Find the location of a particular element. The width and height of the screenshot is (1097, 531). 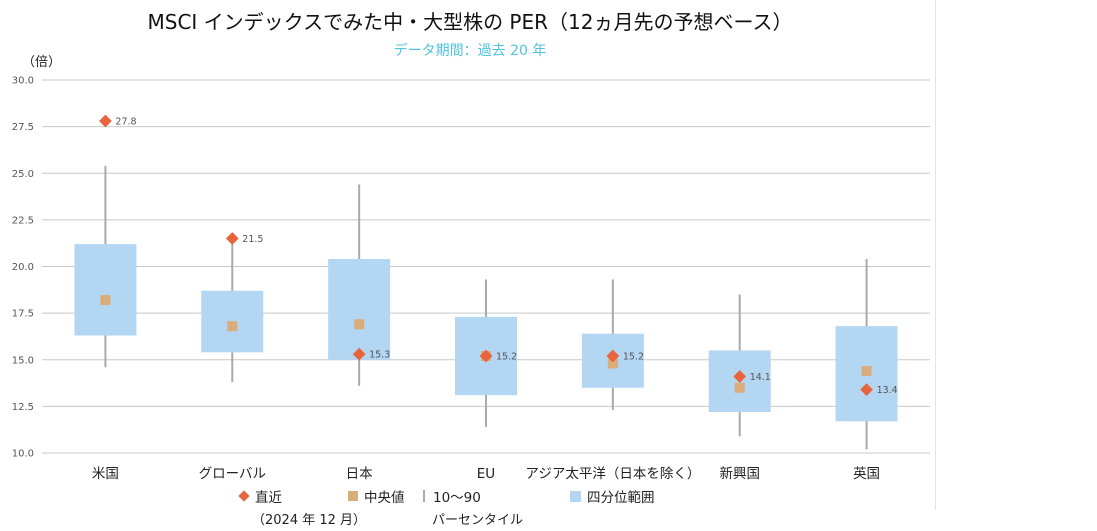

box-swatch-icon is located at coordinates (575, 496).